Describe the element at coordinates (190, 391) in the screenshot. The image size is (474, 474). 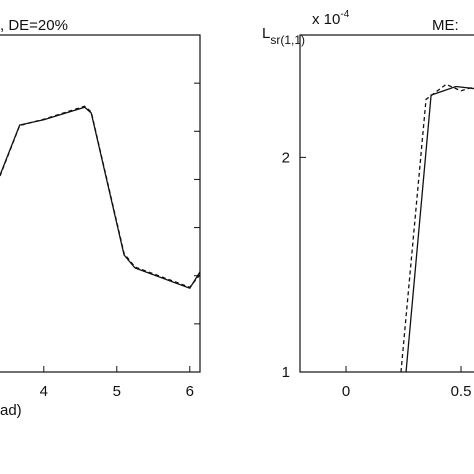
I see `x-tick-label: 6` at that location.